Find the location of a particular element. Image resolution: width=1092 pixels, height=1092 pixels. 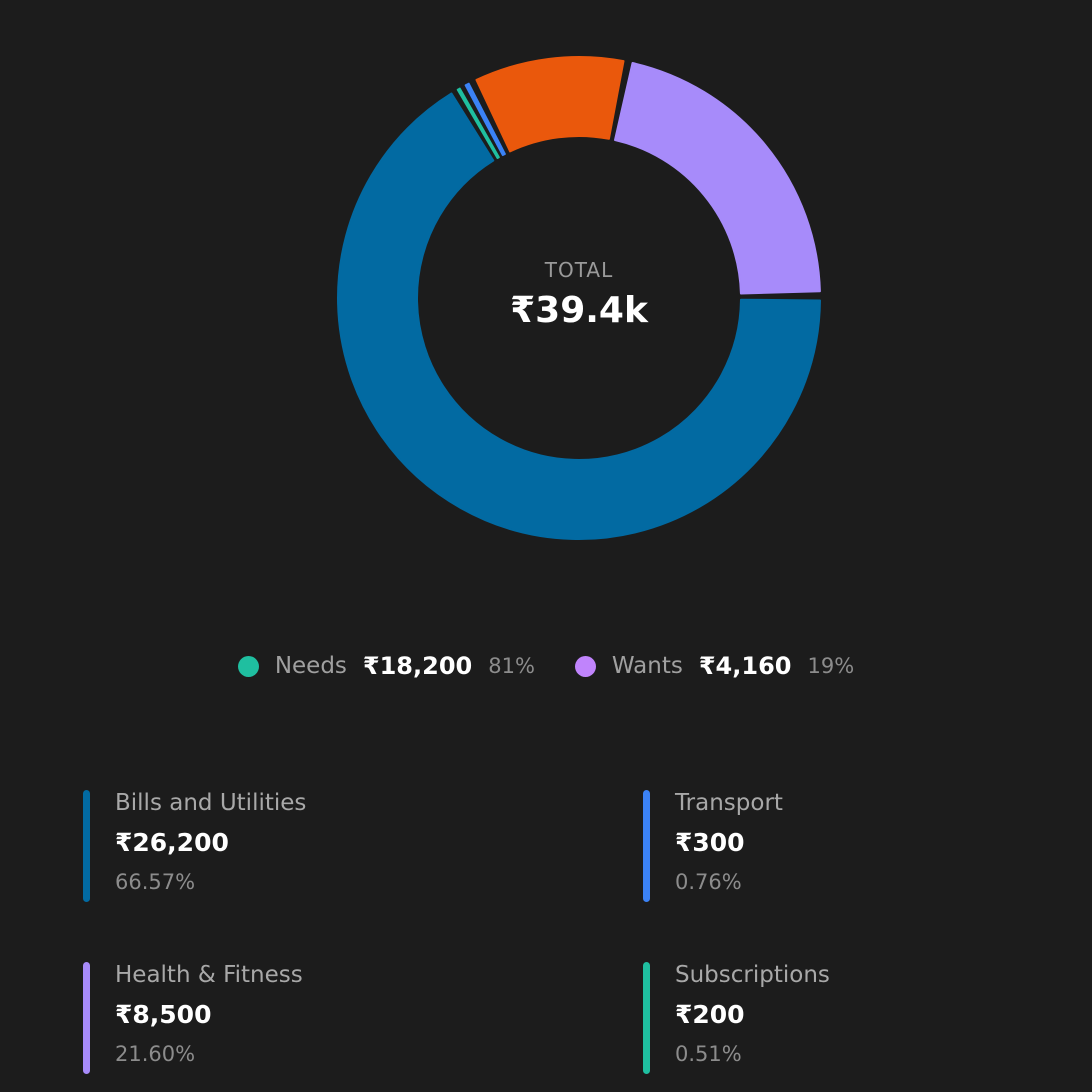

group-percent: 19% is located at coordinates (831, 666).